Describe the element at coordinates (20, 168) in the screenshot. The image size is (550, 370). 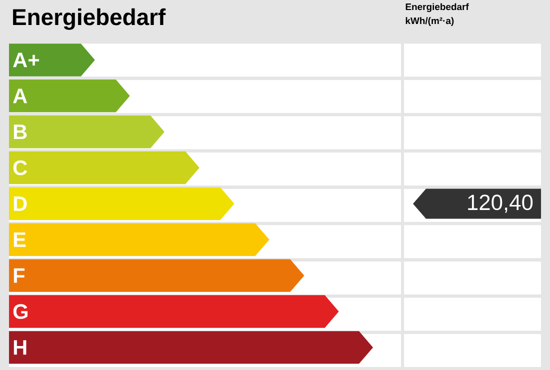
I see `y-tick-label: C` at that location.